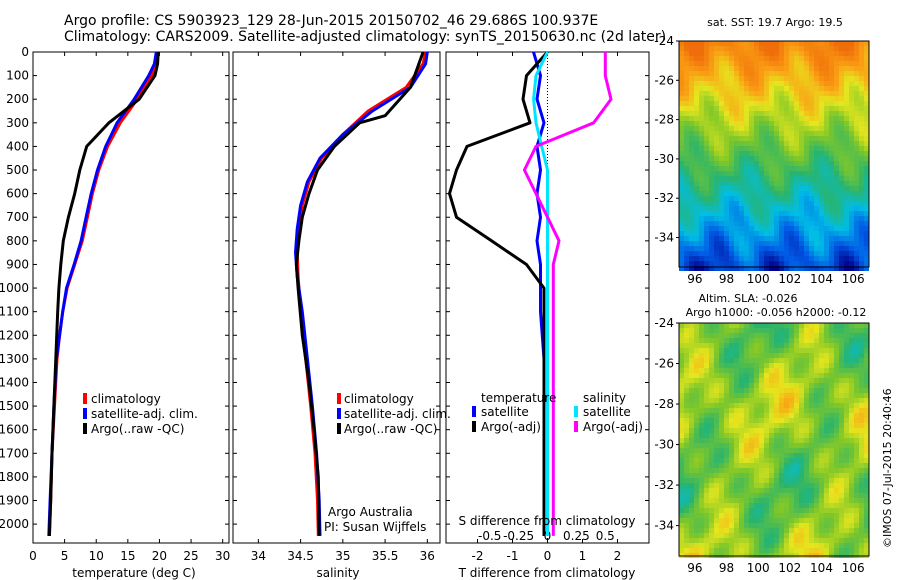 Image resolution: width=900 pixels, height=580 pixels. Describe the element at coordinates (14, 406) in the screenshot. I see `depth-tick-label-1500: 1500` at that location.